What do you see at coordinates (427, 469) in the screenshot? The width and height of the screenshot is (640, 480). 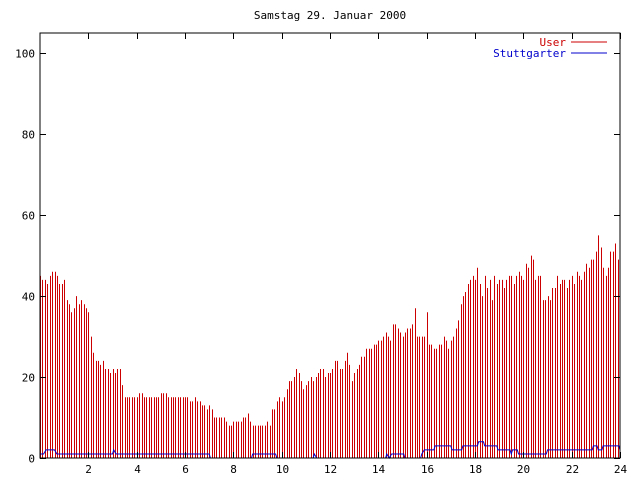 I see `x-tick-label: 16` at bounding box center [427, 469].